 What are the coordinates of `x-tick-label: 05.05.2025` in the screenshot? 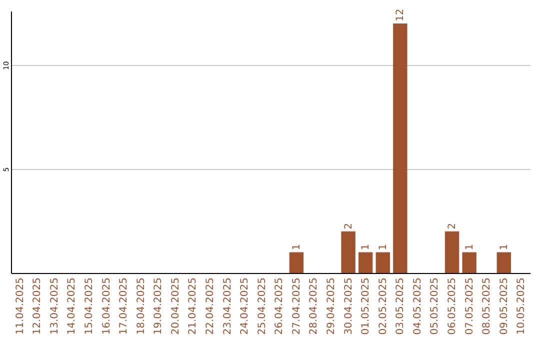 It's located at (435, 306).